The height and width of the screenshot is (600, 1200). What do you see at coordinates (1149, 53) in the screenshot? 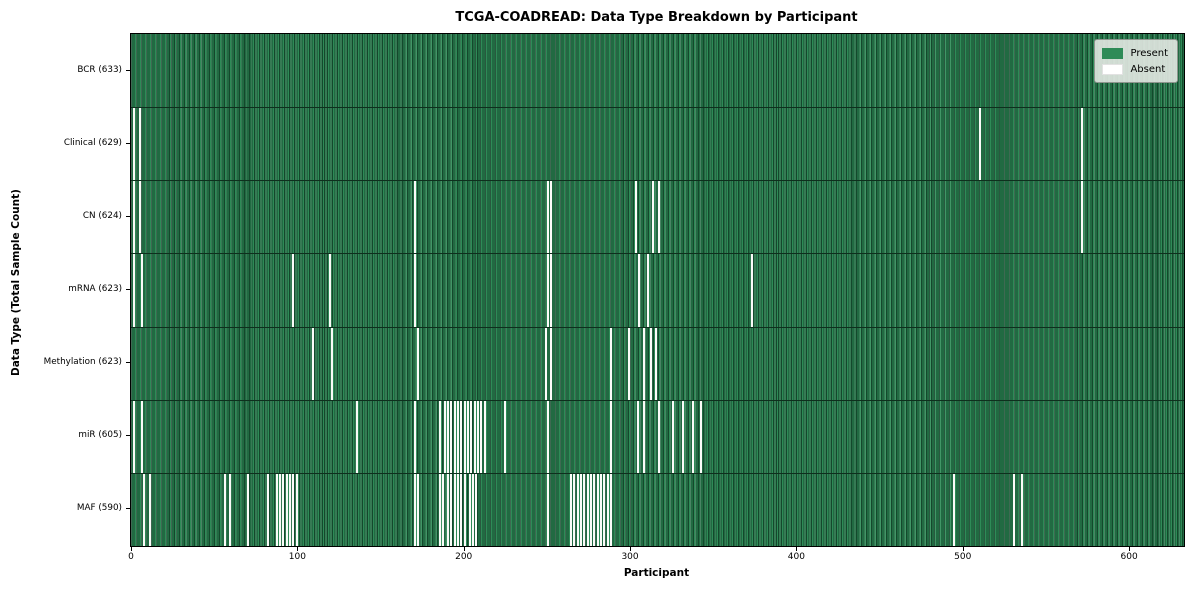
I see `legend-present-label: Present` at bounding box center [1149, 53].